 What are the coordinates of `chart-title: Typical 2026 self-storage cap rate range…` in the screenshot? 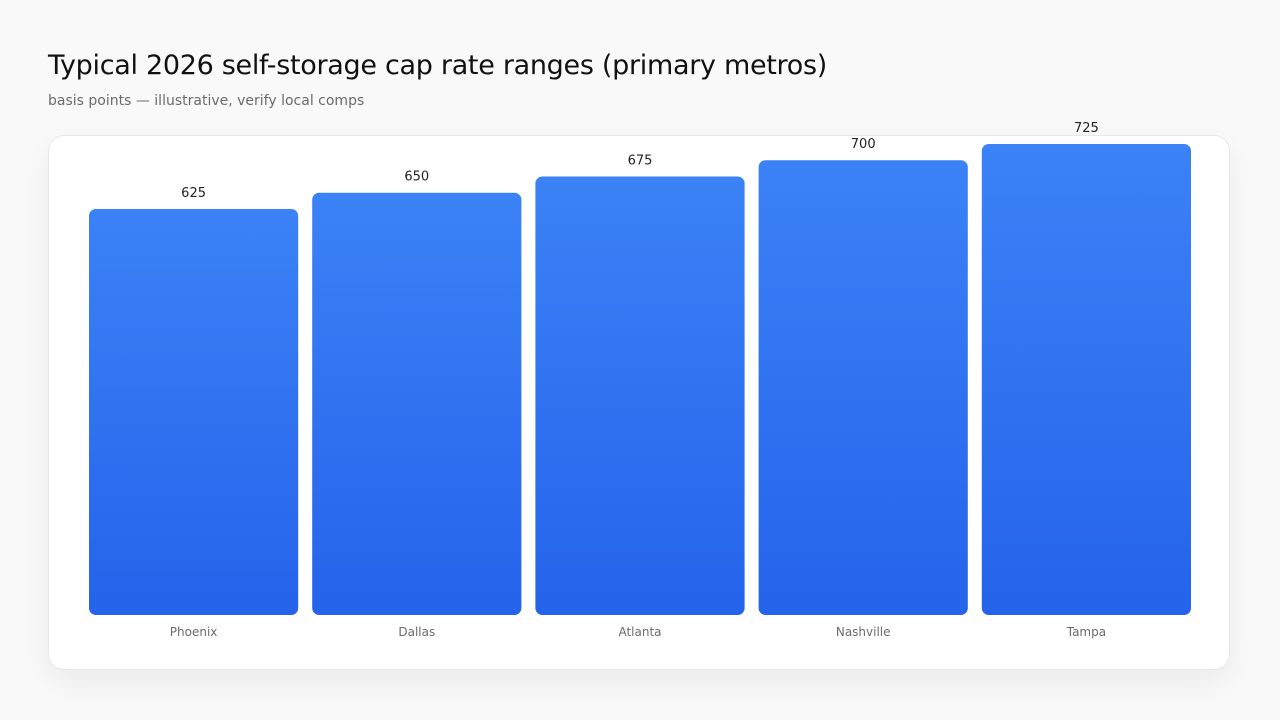 It's located at (437, 65).